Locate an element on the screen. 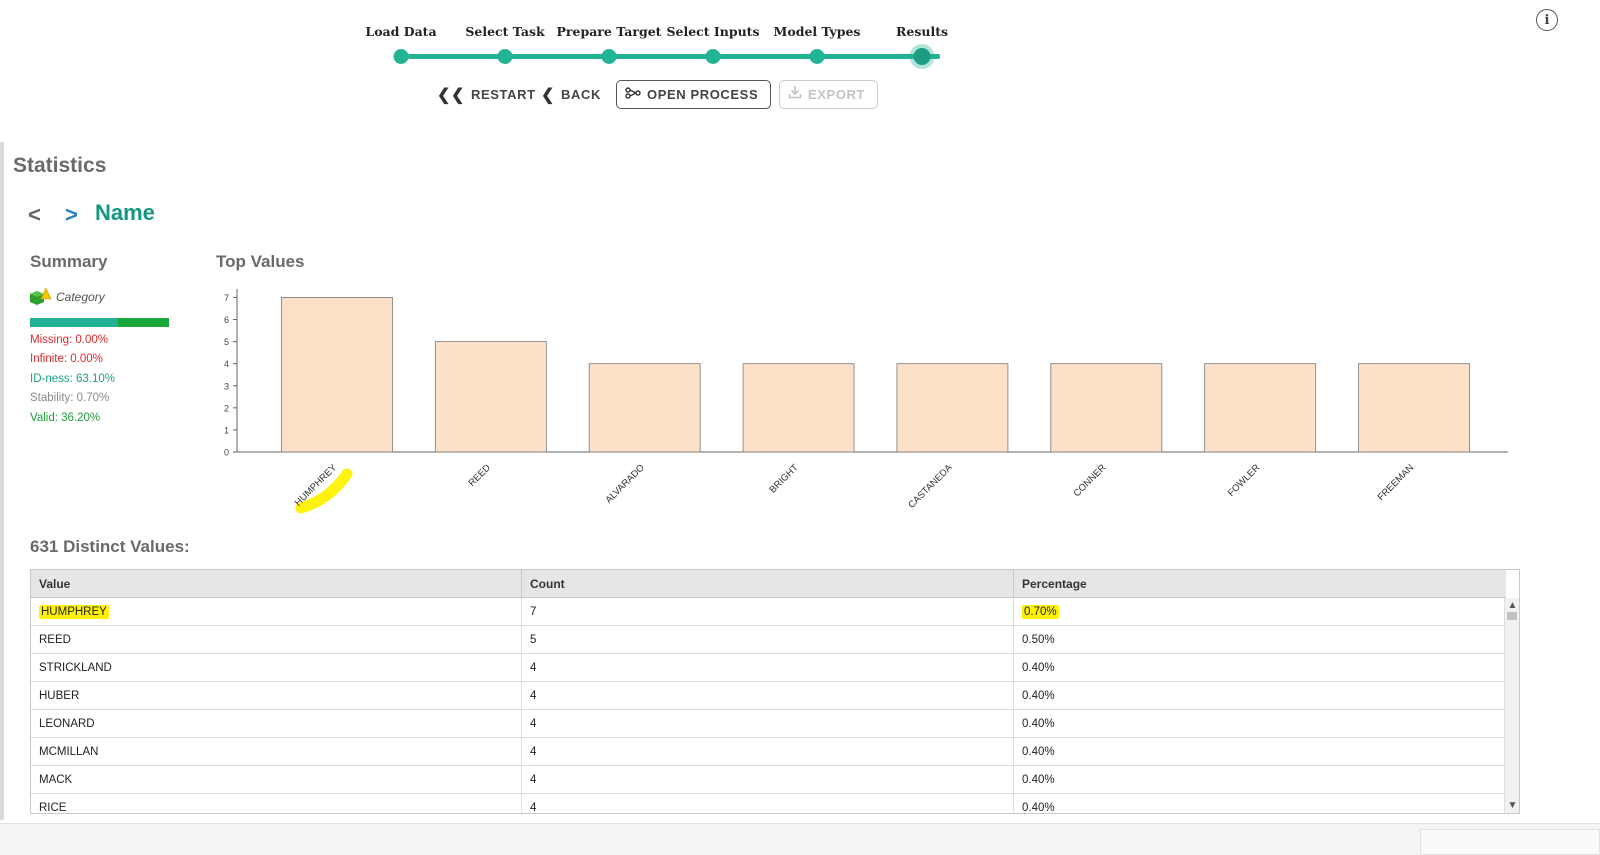  next-attribute-icon: > is located at coordinates (71, 214).